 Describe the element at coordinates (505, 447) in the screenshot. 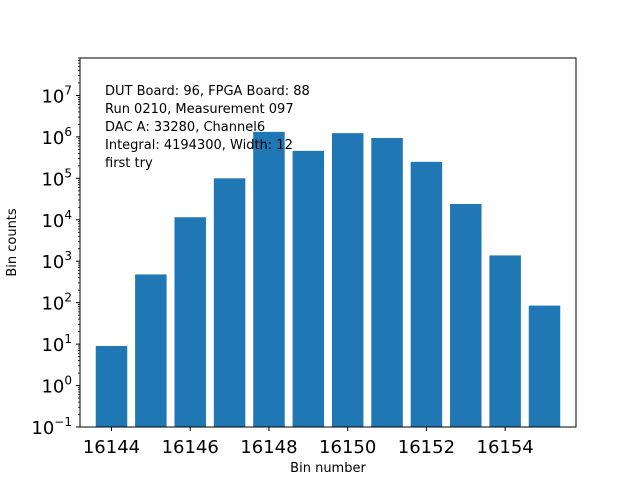

I see `x-tick-label: 16154` at that location.